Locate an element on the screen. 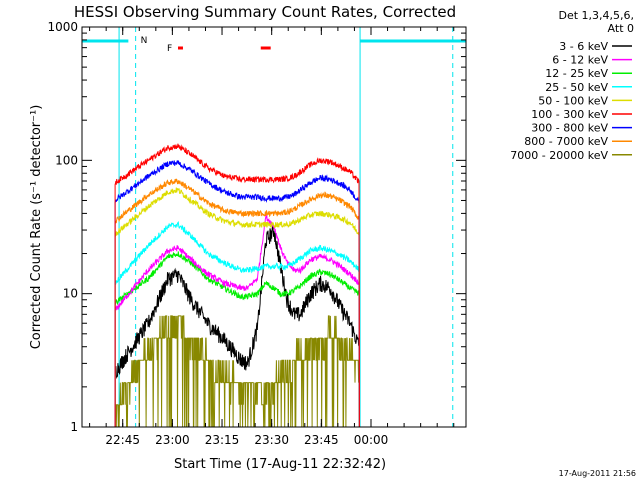  y-axis-label: Corrected Count Rate (s⁻¹ detector⁻¹) is located at coordinates (36, 227).